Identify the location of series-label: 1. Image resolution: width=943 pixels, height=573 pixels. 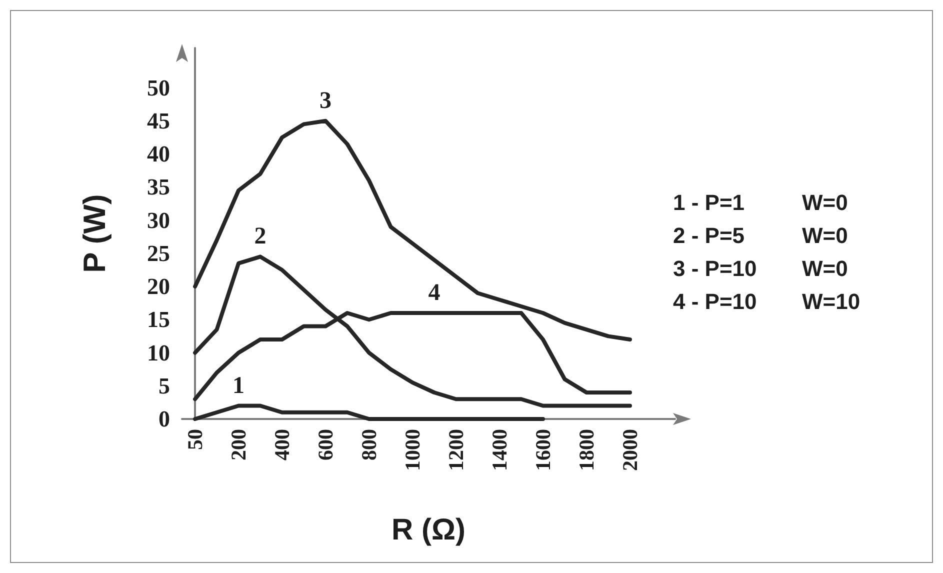
(238, 385).